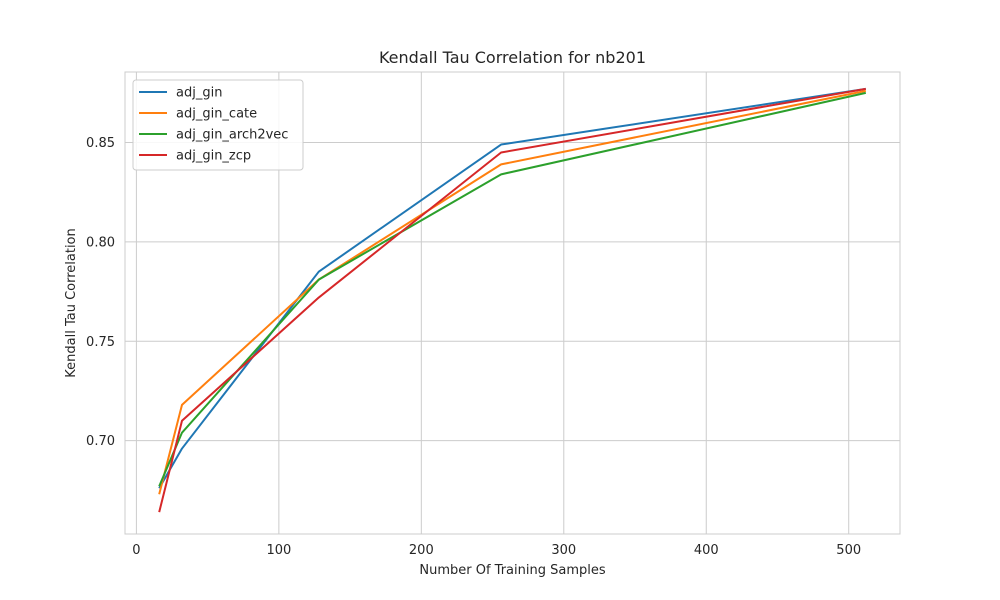 Image resolution: width=1000 pixels, height=600 pixels. I want to click on x-axis-label: Number Of Training Samples, so click(512, 570).